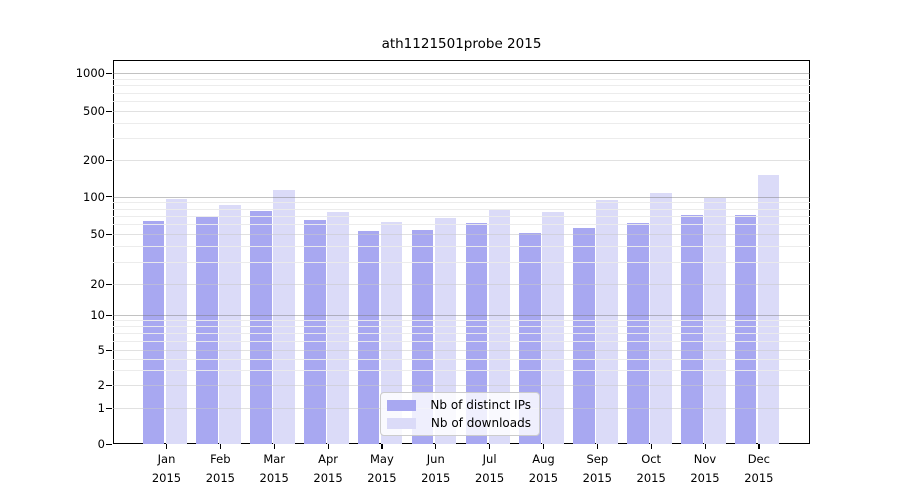  I want to click on x-tick-month: Jun, so click(435, 459).